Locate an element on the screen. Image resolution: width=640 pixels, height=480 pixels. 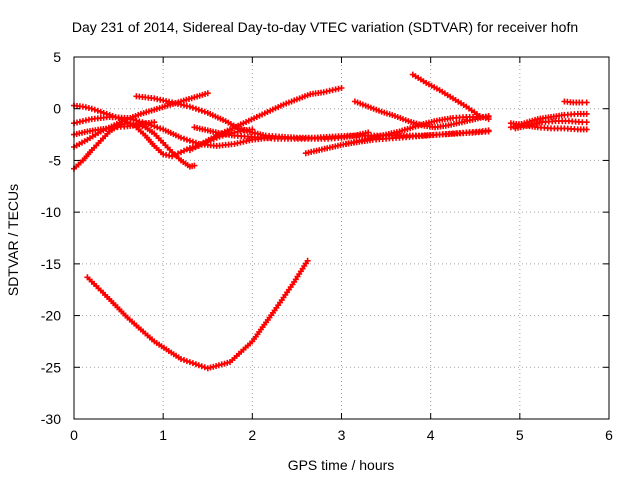
x-tick-label: 1 is located at coordinates (163, 435).